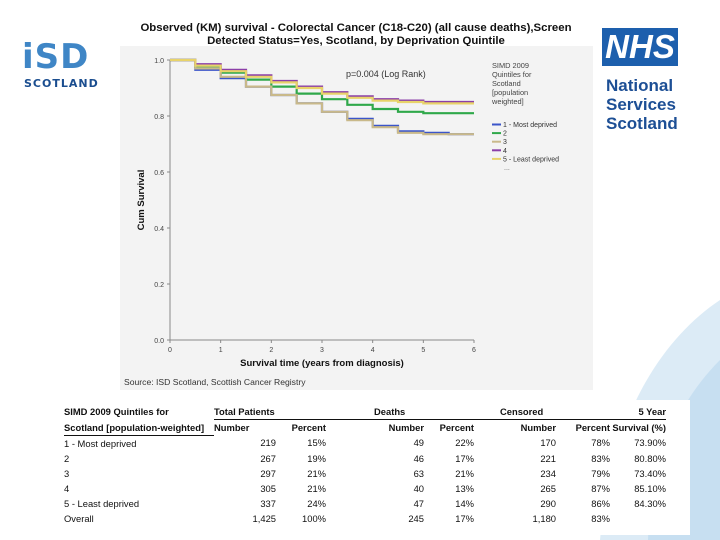 This screenshot has height=540, width=720. Describe the element at coordinates (316, 458) in the screenshot. I see `table-cell: 19%` at that location.